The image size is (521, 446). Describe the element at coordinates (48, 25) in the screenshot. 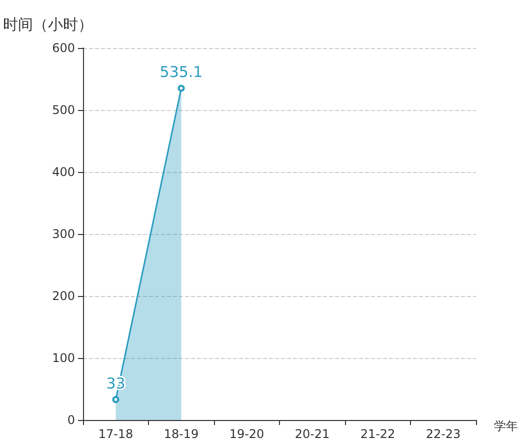

I see `y-axis-title: 时间（小时）` at that location.